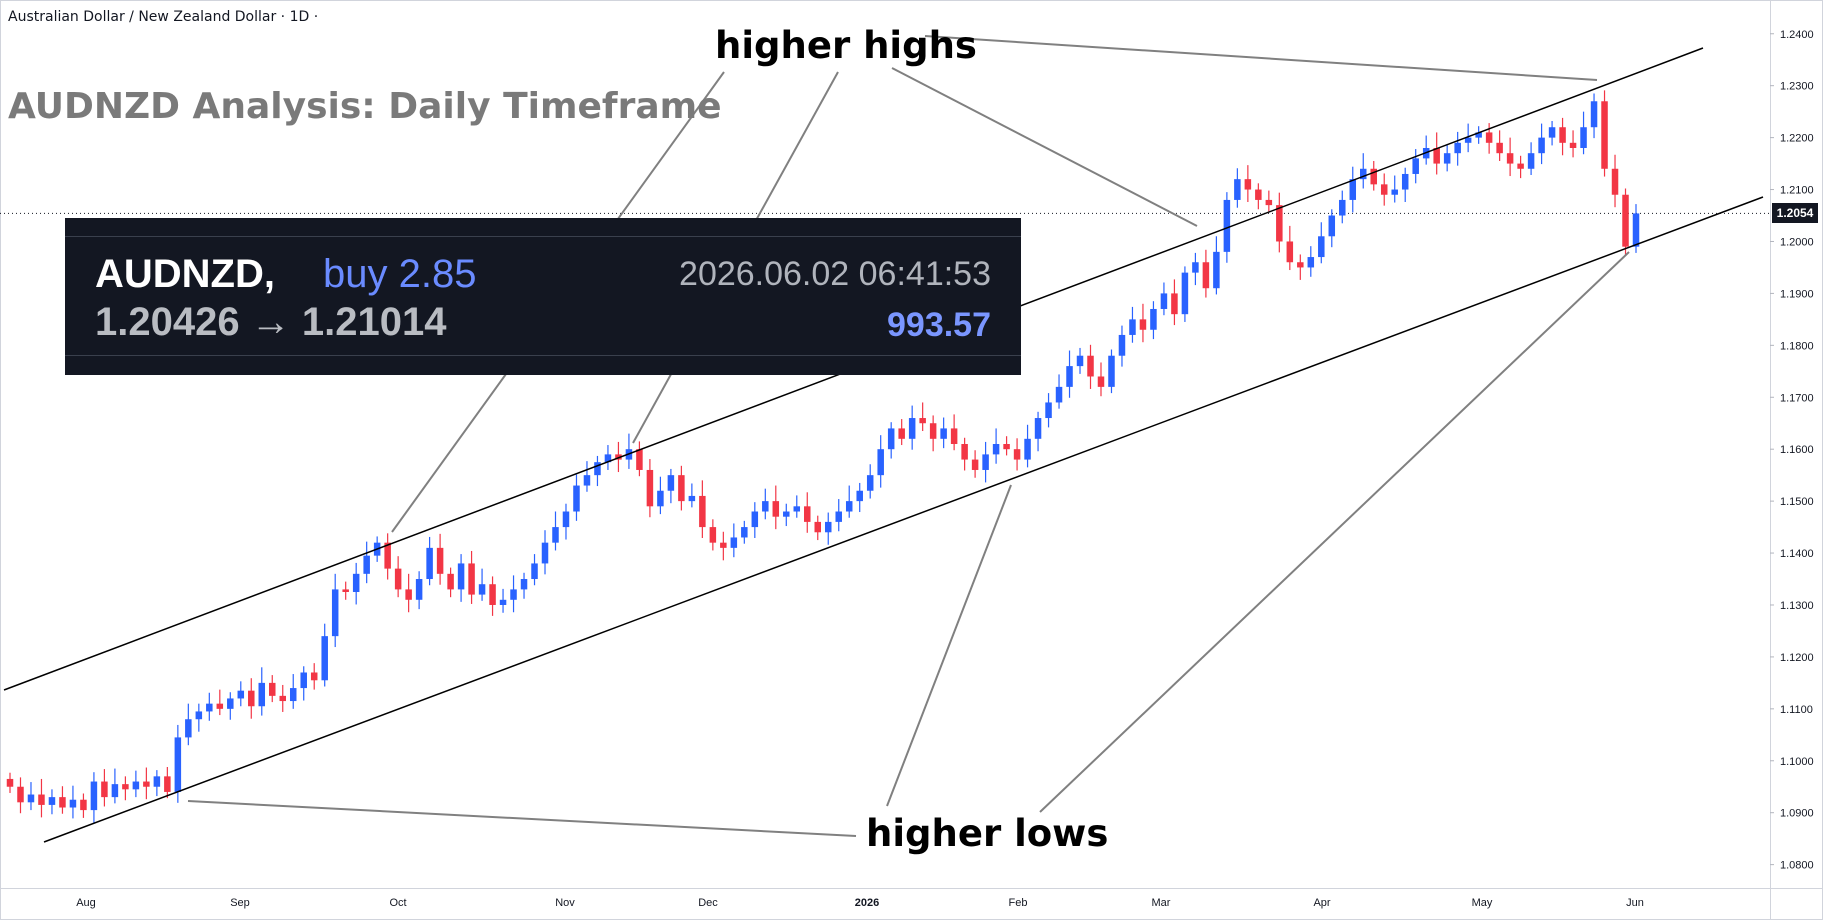 This screenshot has width=1823, height=920. I want to click on y-tick-label: 1.1600, so click(1797, 450).